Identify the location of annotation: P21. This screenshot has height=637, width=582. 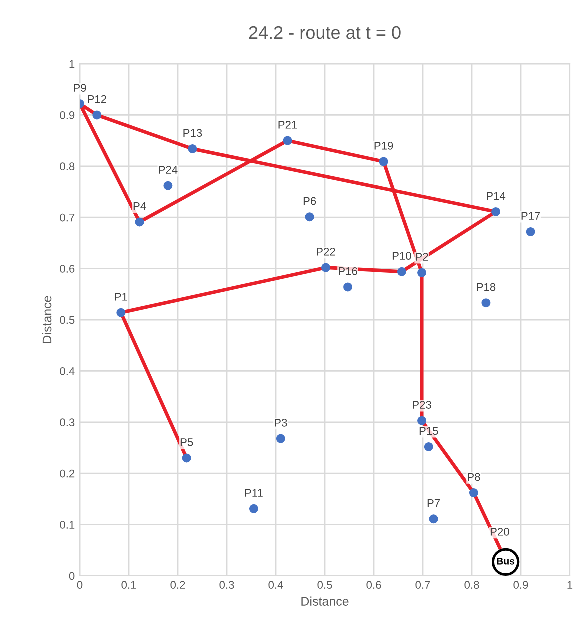
(288, 125).